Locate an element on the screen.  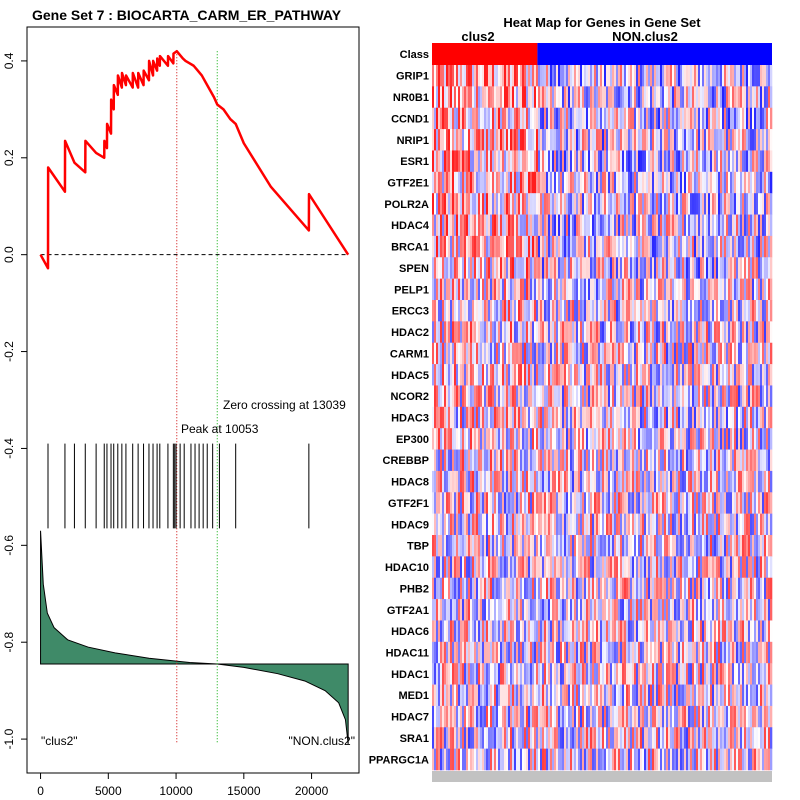
heatmap-row is located at coordinates (602, 97).